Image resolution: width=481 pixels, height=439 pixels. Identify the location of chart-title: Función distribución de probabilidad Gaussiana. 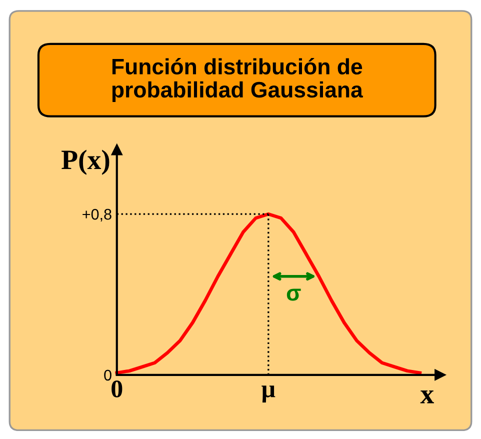
(237, 80).